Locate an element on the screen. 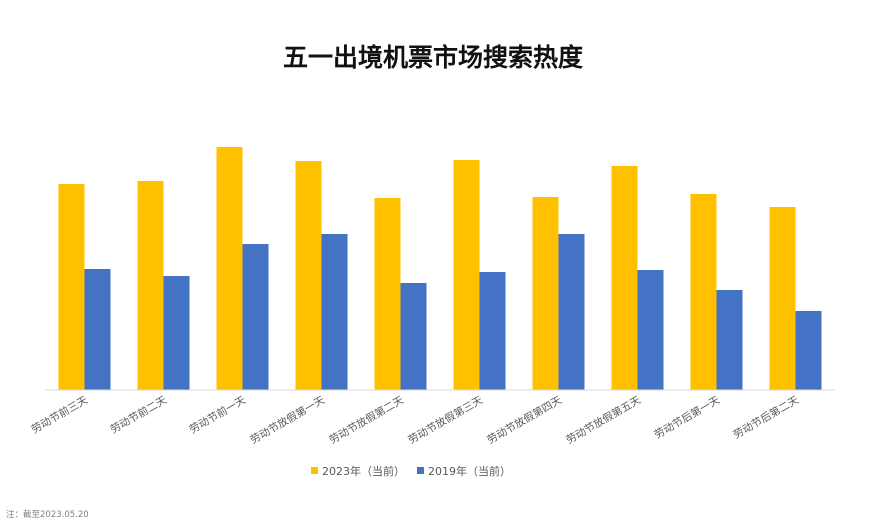  x-tick-label: 劳动节放假第一天 is located at coordinates (288, 420).